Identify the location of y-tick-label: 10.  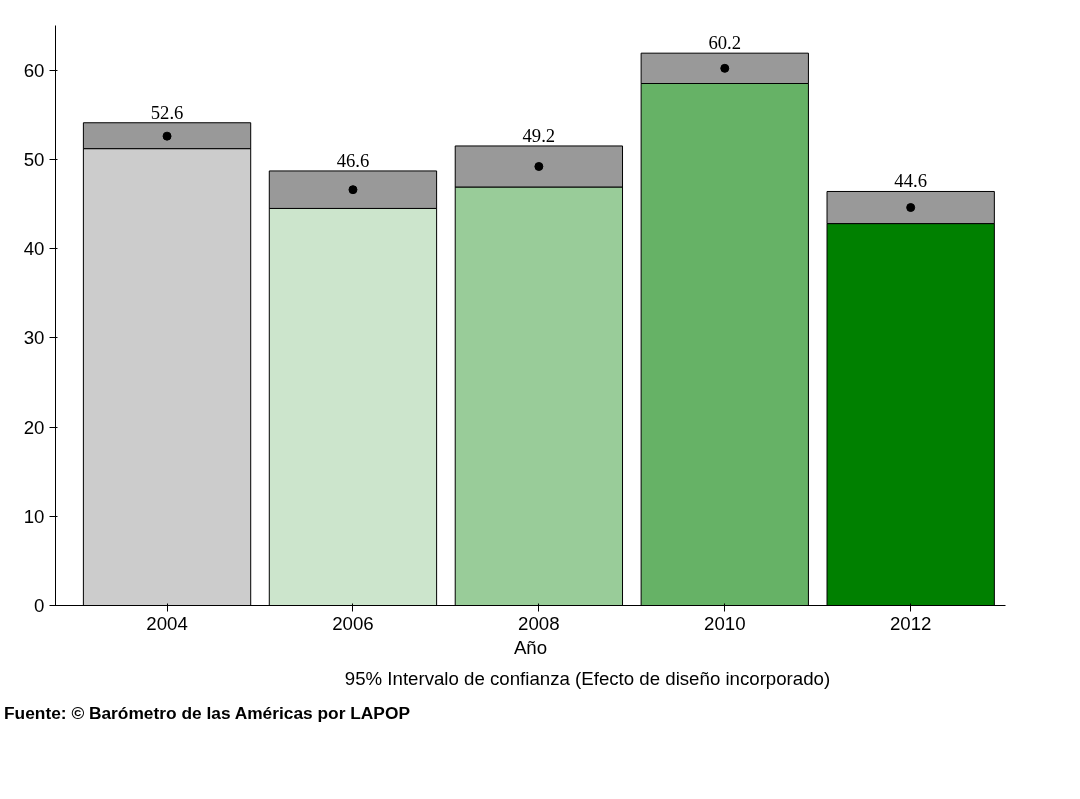
(34, 516).